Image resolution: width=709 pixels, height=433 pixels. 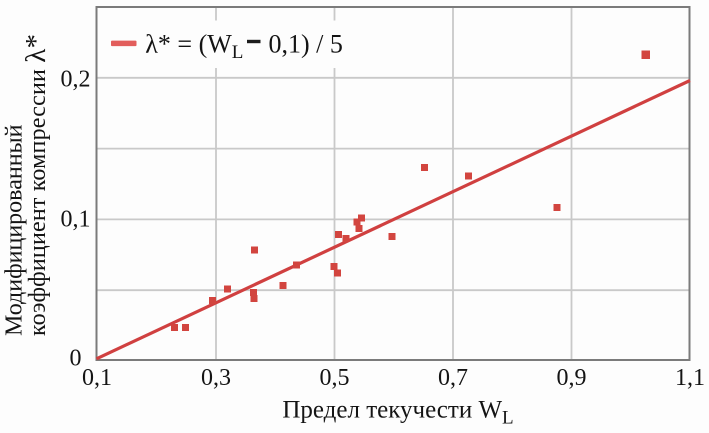 I want to click on svg-text: Предел текучести WL, so click(x=397, y=413).